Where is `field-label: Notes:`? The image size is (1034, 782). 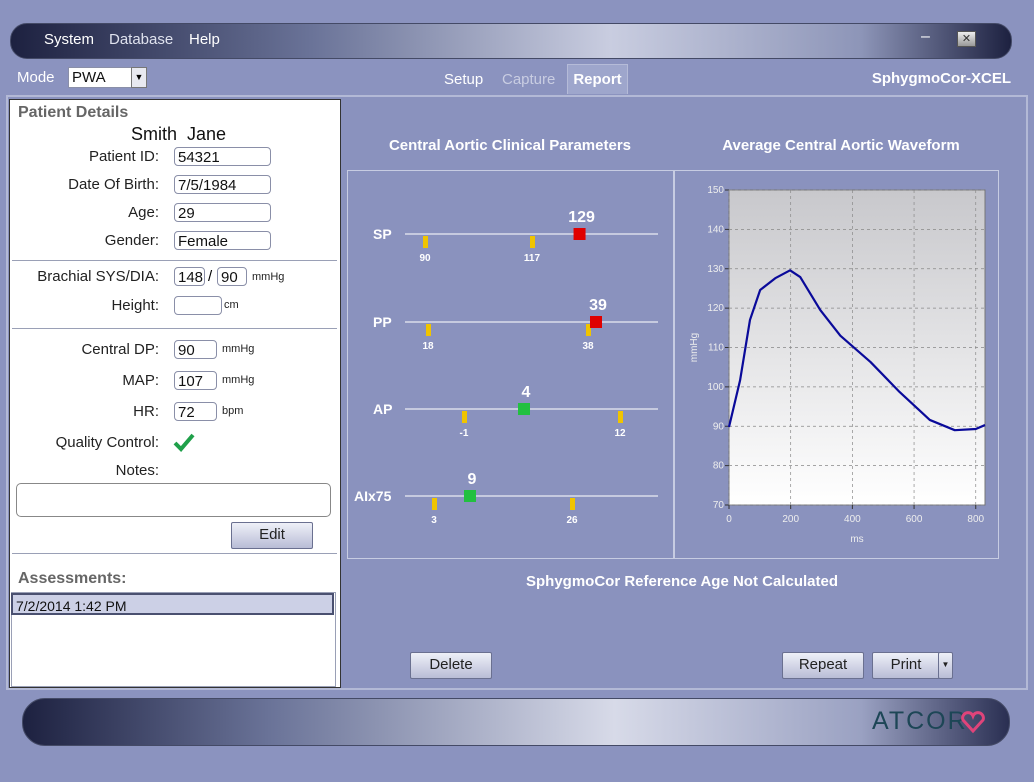 field-label: Notes: is located at coordinates (137, 470).